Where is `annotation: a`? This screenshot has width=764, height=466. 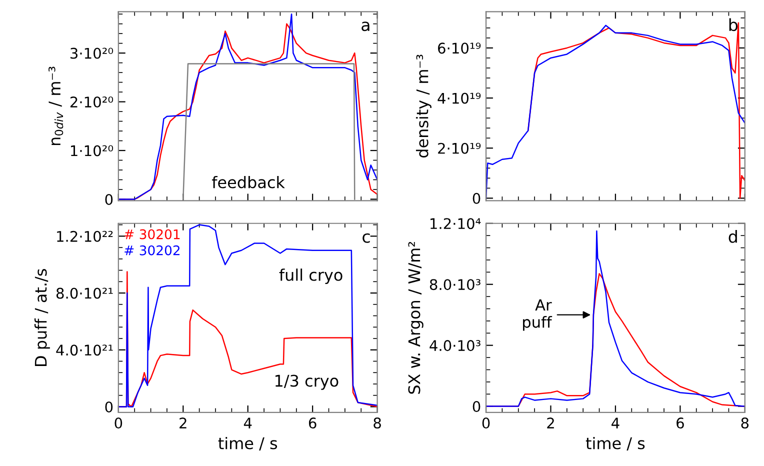
annotation: a is located at coordinates (366, 27).